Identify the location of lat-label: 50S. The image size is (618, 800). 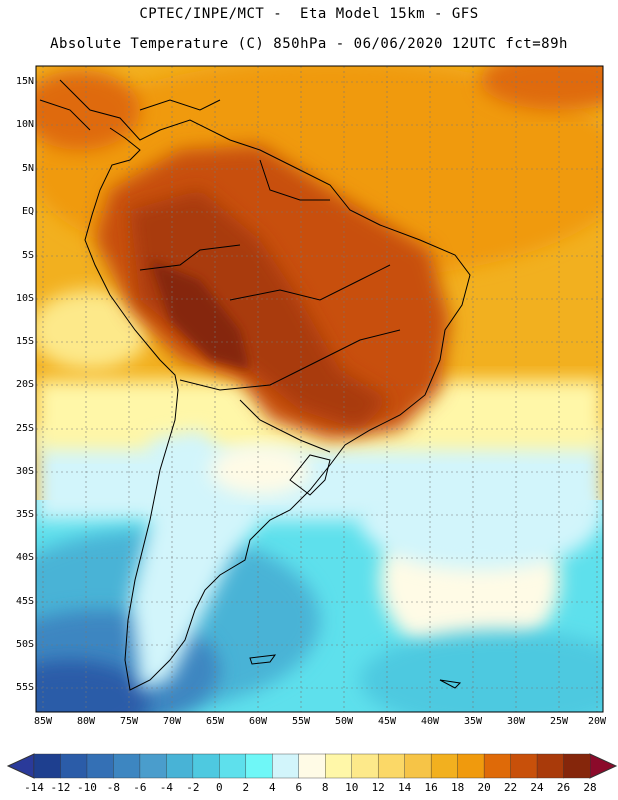
(24, 644).